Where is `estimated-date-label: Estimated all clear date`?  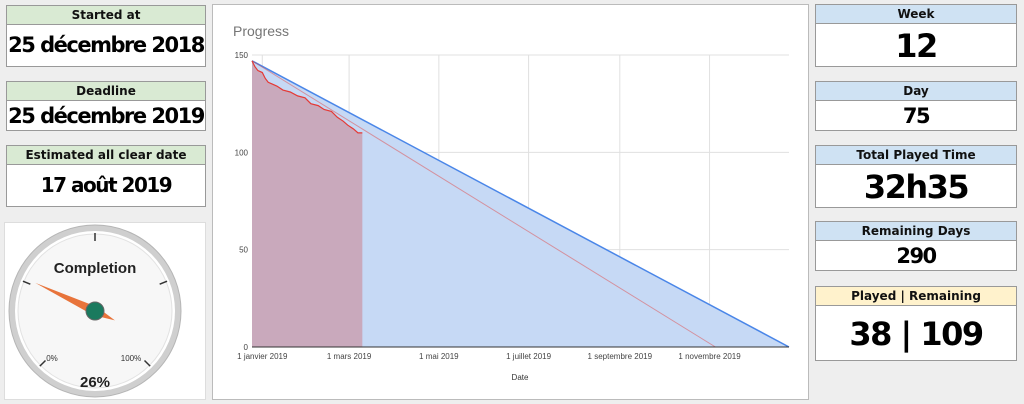 estimated-date-label: Estimated all clear date is located at coordinates (106, 155).